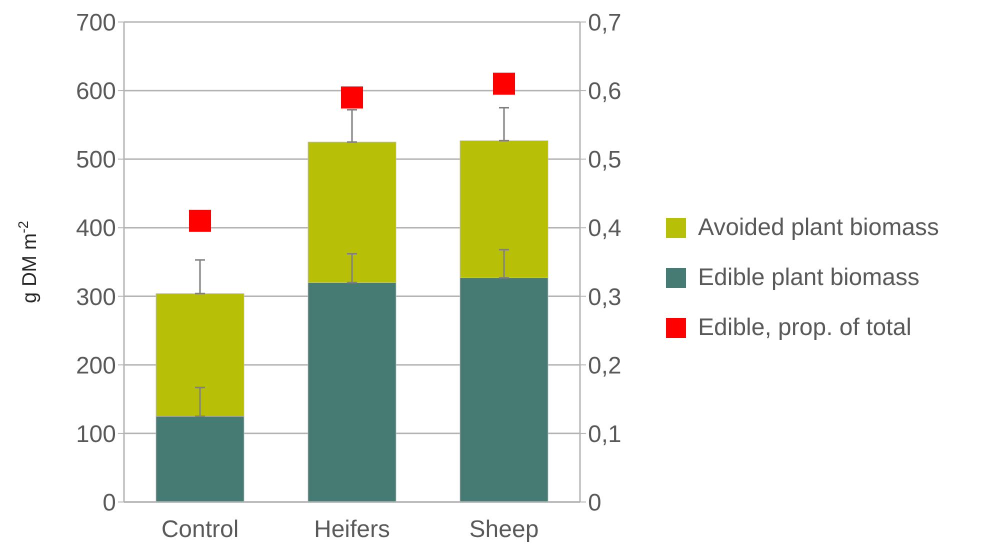  What do you see at coordinates (504, 530) in the screenshot?
I see `x-tick-label: Sheep` at bounding box center [504, 530].